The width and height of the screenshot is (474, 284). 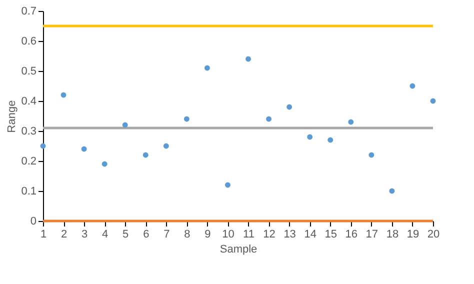 What do you see at coordinates (330, 234) in the screenshot?
I see `x-tick-label: 15` at bounding box center [330, 234].